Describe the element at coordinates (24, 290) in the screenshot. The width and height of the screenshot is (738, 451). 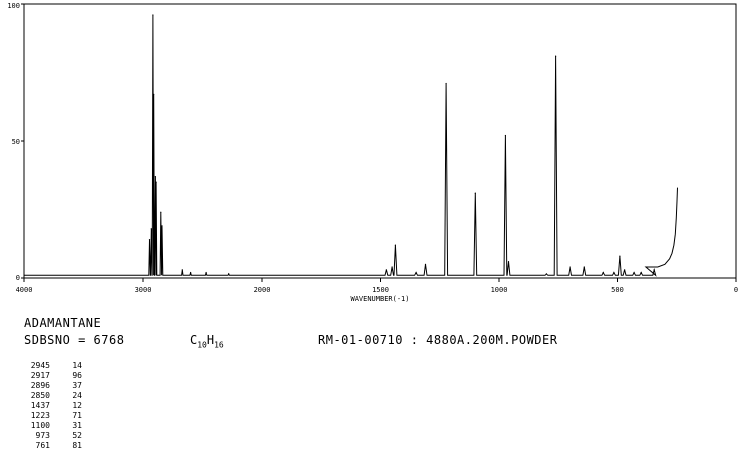
I see `x-tick-label: 4000` at that location.